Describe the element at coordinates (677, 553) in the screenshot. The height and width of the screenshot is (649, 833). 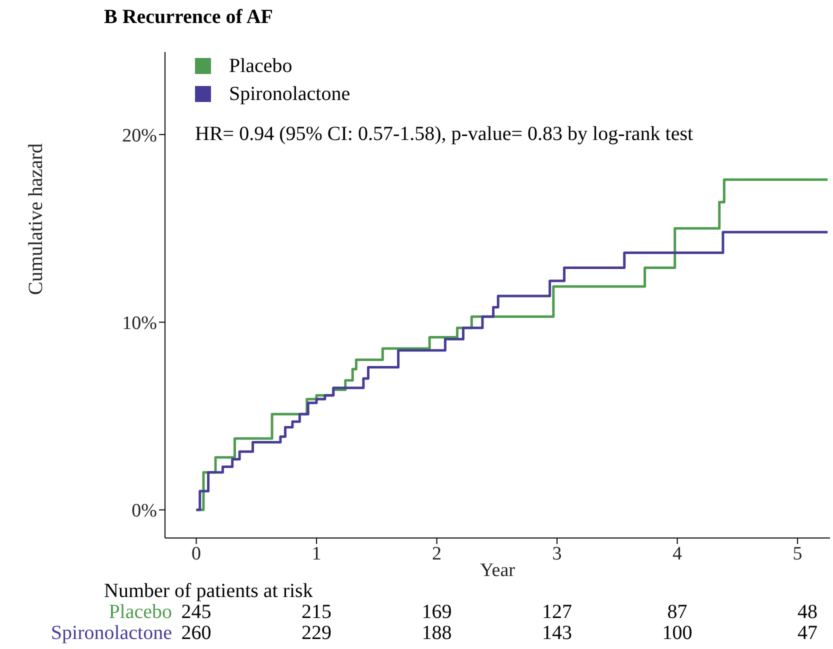
I see `x-tick-label: 4` at that location.